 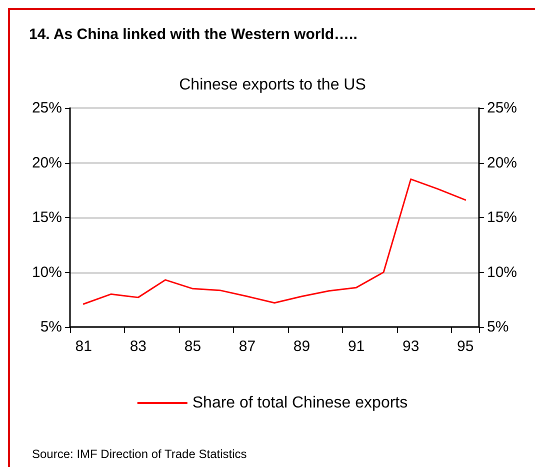 I want to click on y2-tick-label: 15%, so click(x=502, y=217).